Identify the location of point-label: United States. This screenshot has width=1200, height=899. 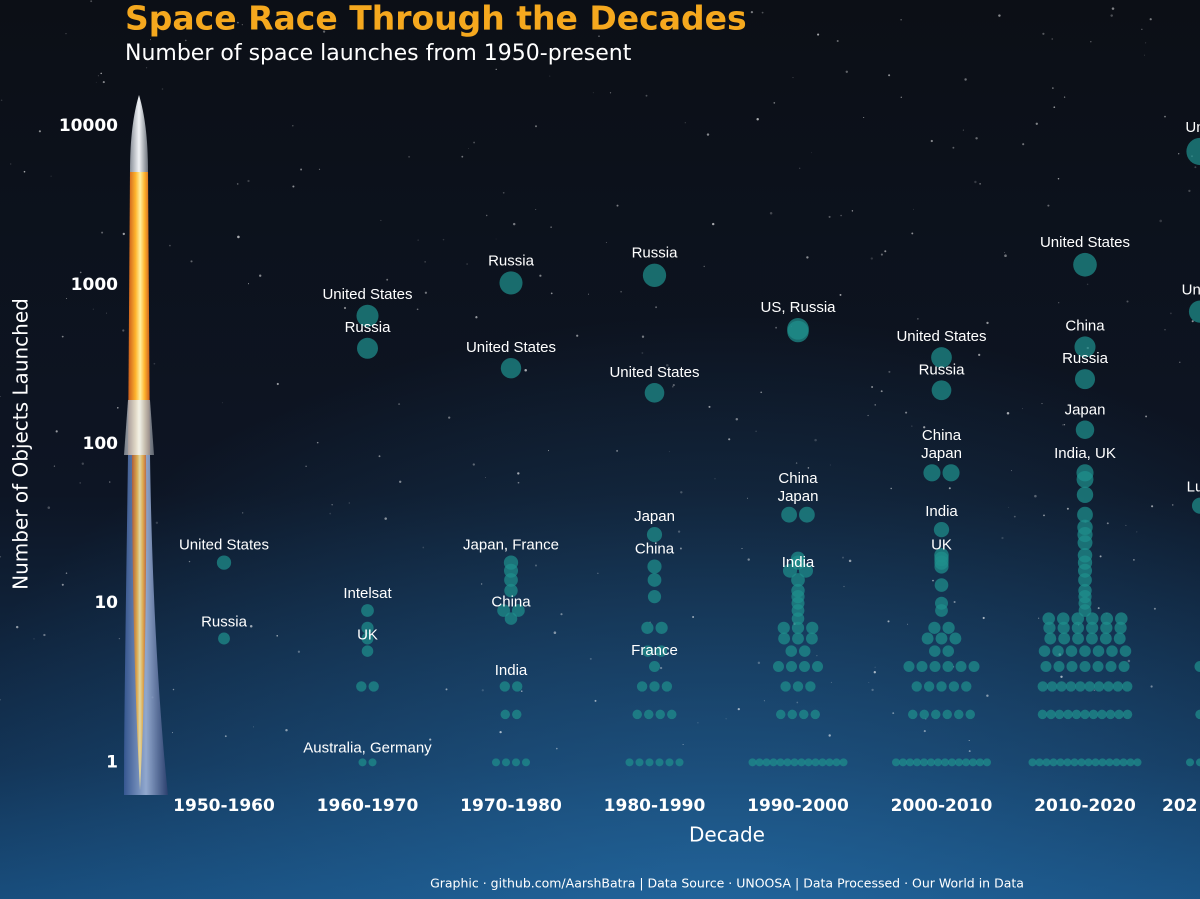
(224, 544).